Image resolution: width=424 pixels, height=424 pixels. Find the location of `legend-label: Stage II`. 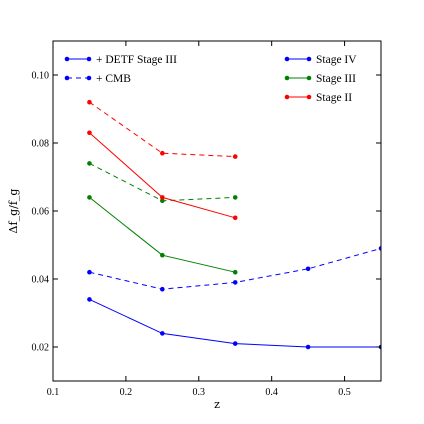

legend-label: Stage II is located at coordinates (334, 98).